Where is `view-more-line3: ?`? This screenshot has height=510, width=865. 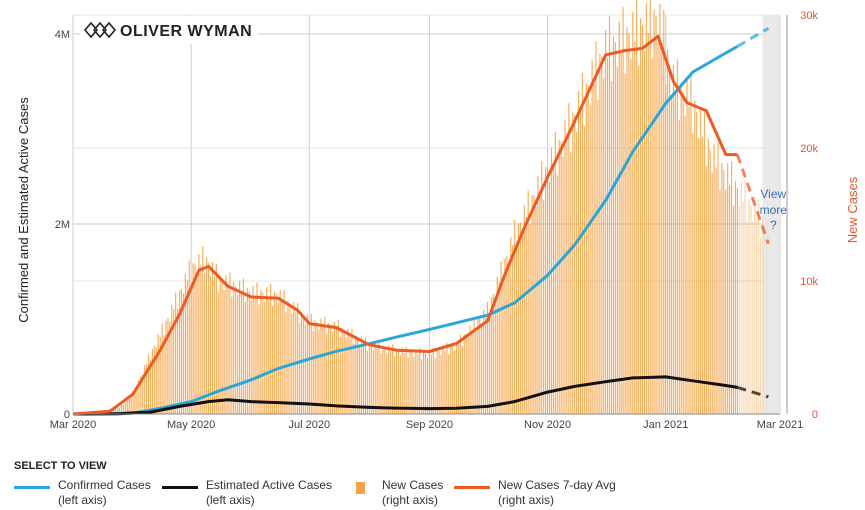
view-more-line3: ? is located at coordinates (773, 225).